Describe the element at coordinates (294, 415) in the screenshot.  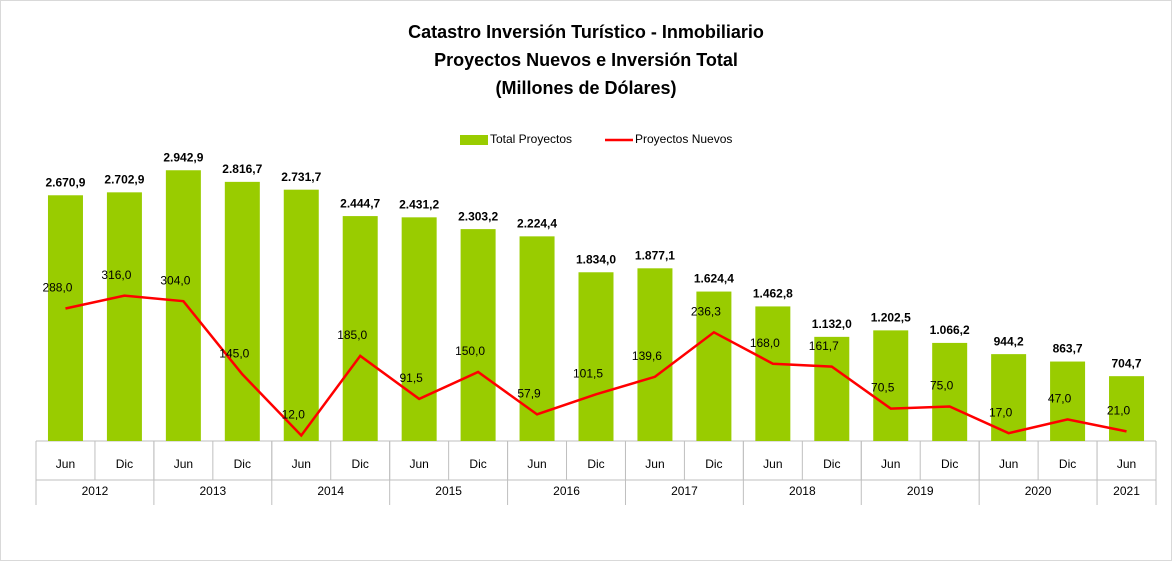
I see `line-value-label: 12,0` at that location.